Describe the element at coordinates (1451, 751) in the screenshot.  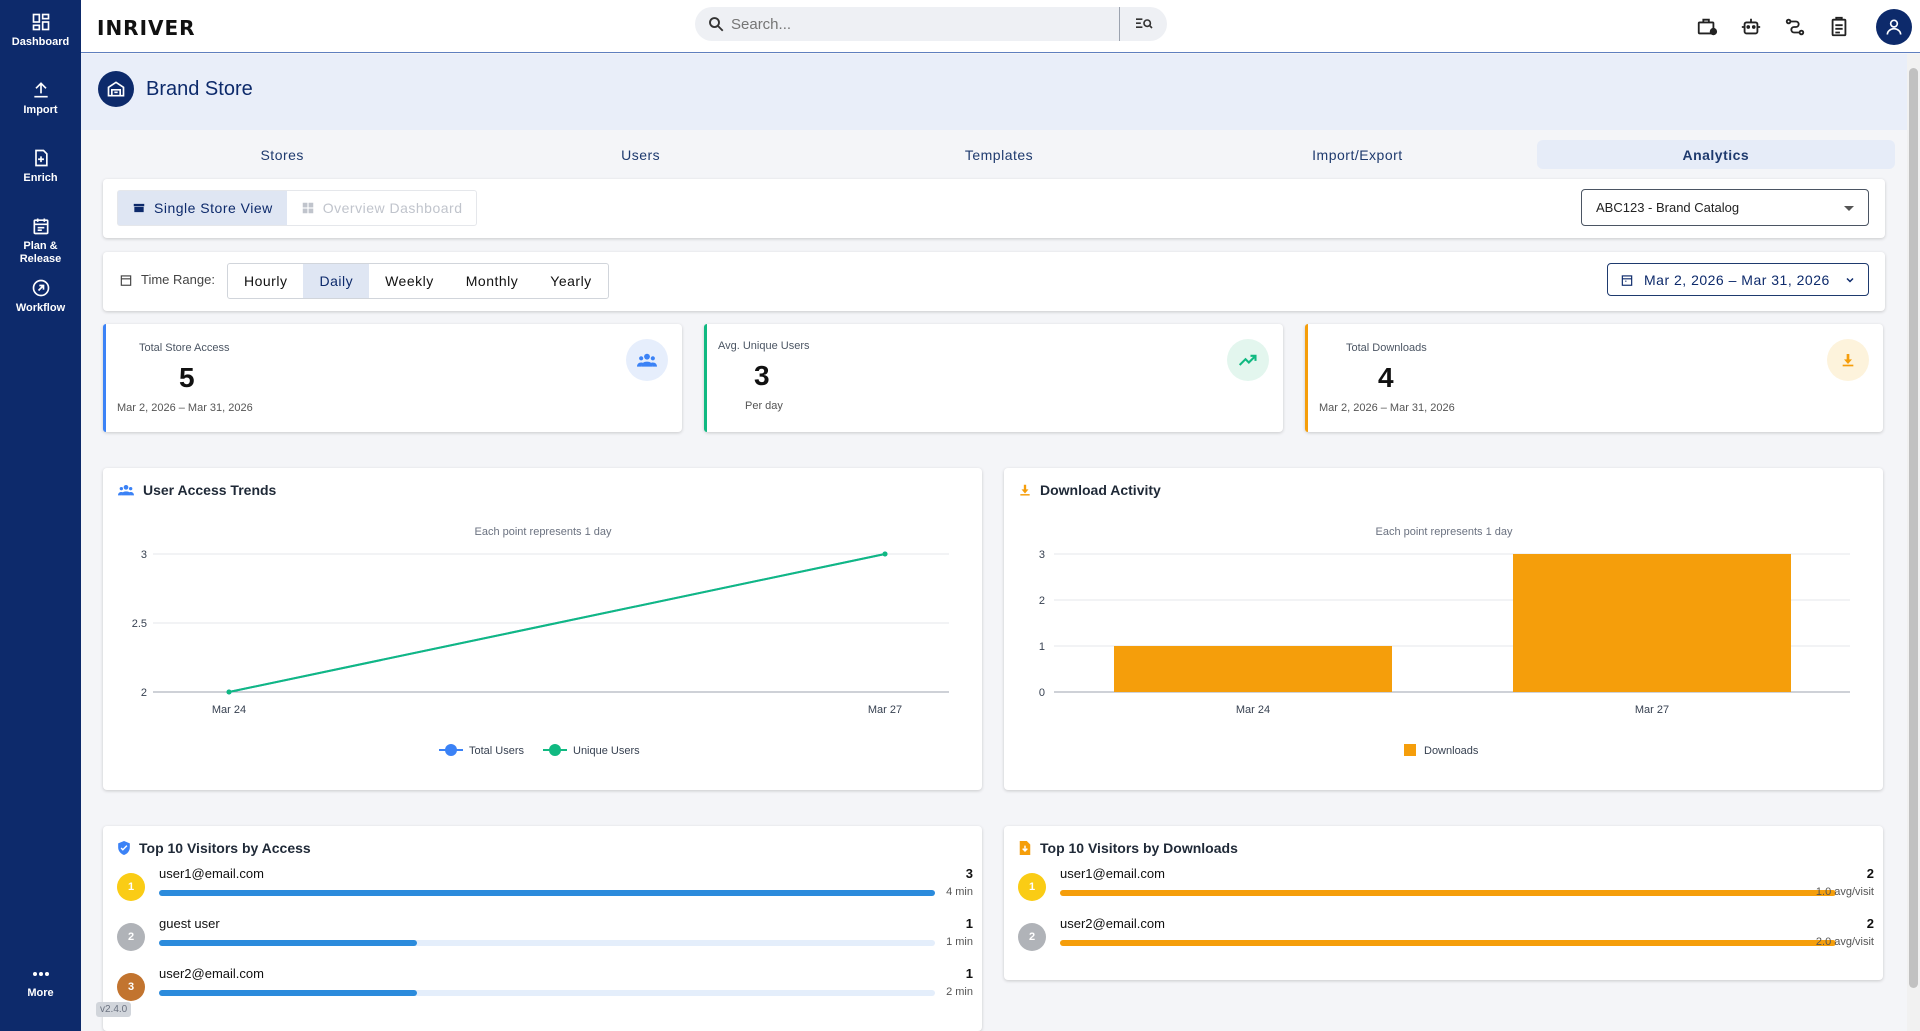
I see `legend-downloads: Downloads` at that location.